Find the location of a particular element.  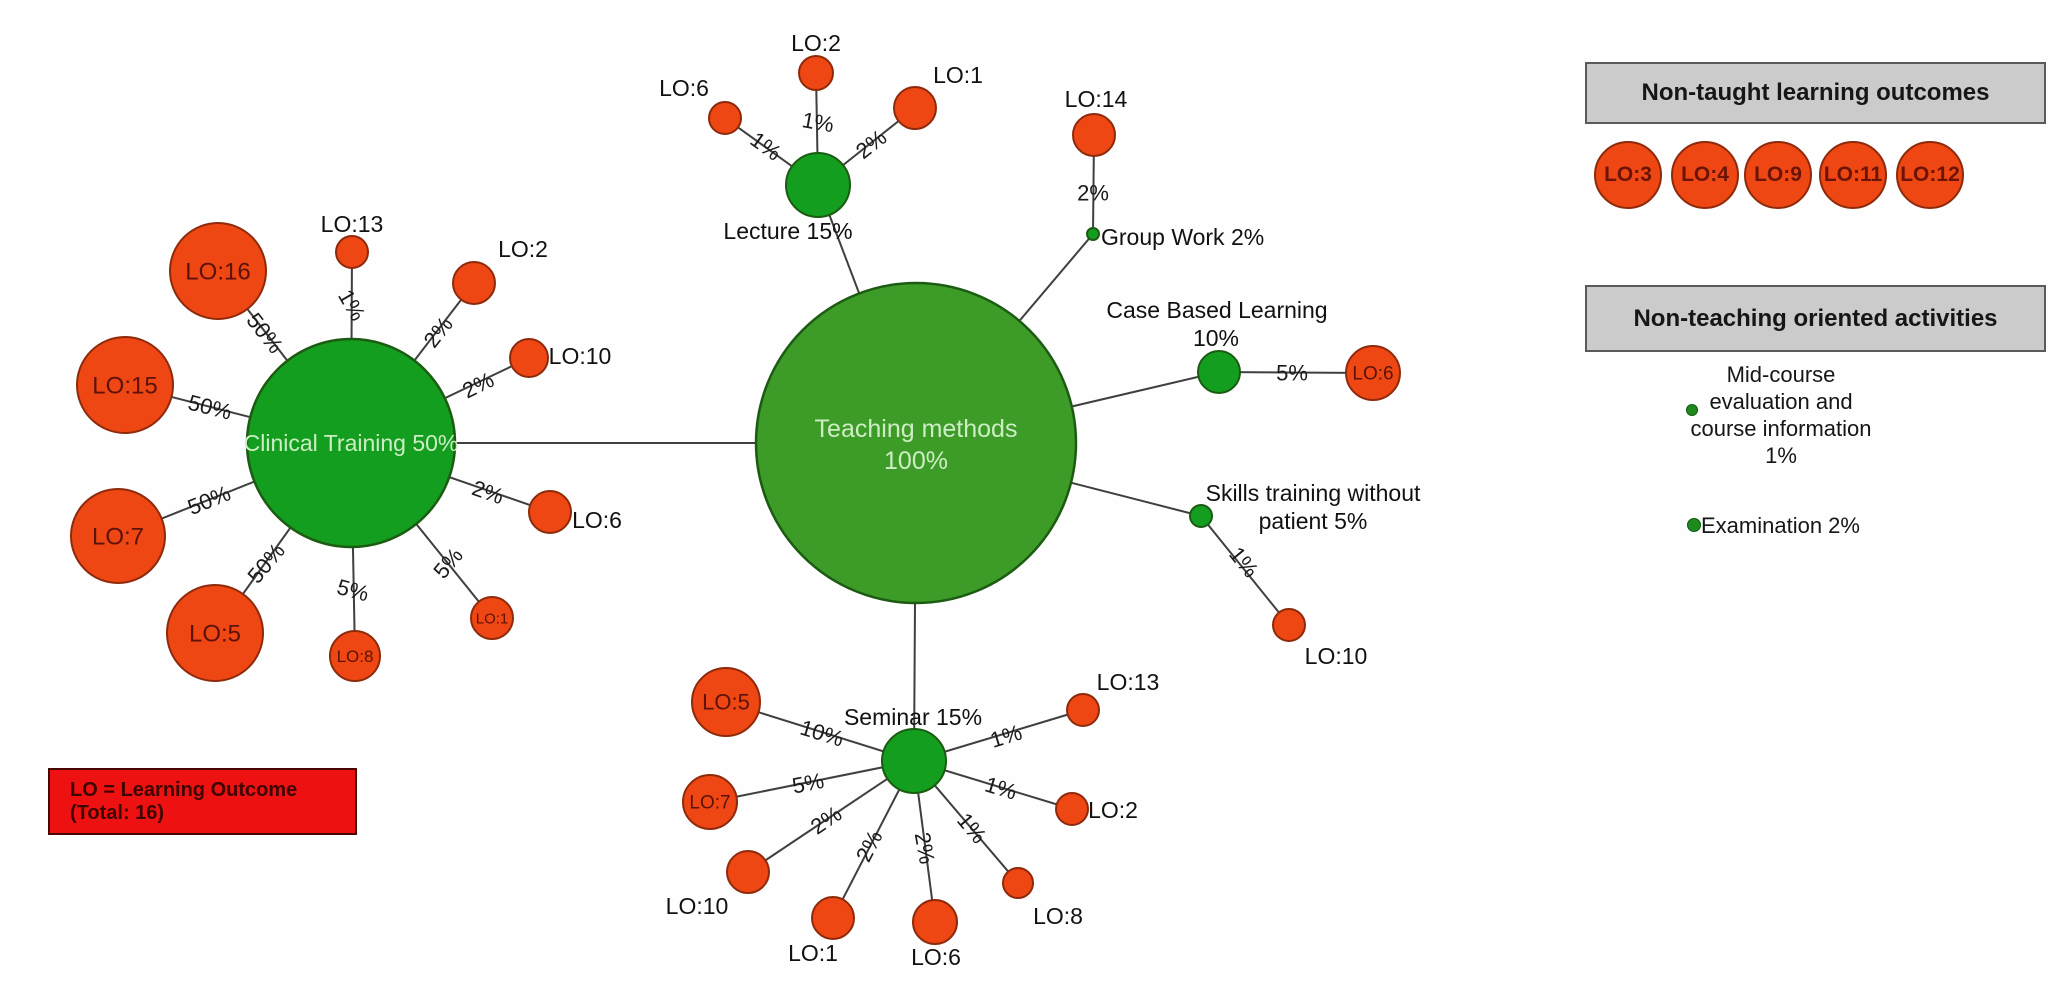

edge-label-groupwork-g14: 2% is located at coordinates (1093, 193).